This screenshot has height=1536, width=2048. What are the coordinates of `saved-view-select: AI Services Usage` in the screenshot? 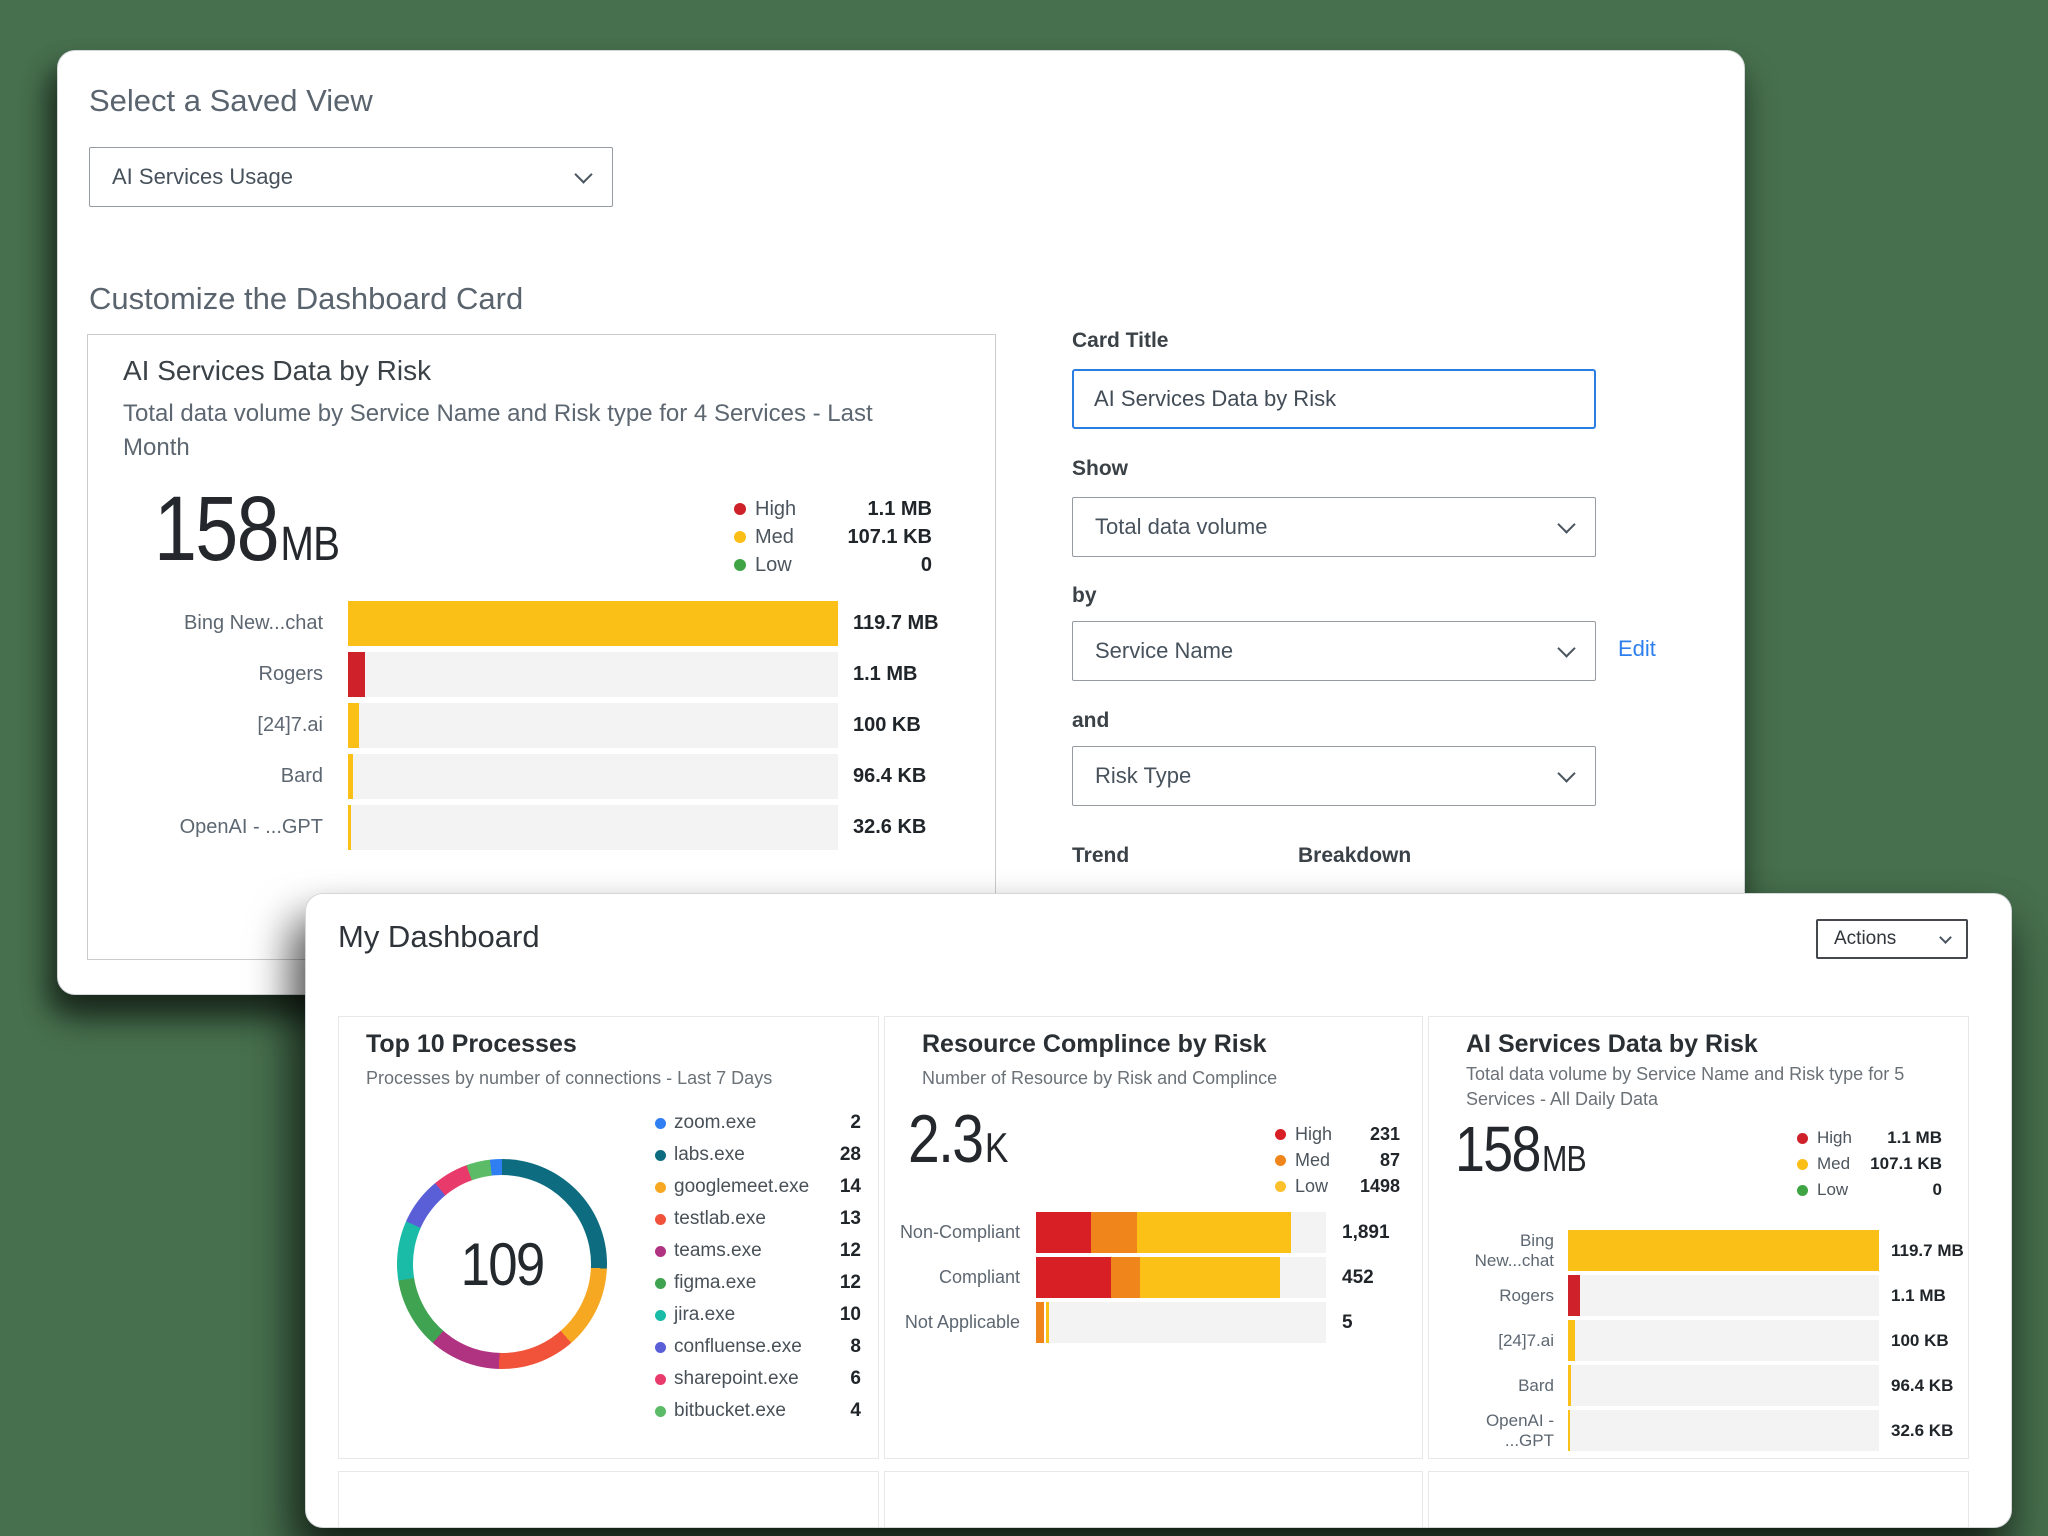 It's located at (351, 177).